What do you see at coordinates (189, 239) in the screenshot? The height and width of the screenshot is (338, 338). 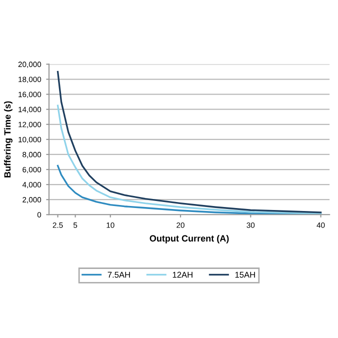 I see `x-axis-title: Output Current (A)` at bounding box center [189, 239].